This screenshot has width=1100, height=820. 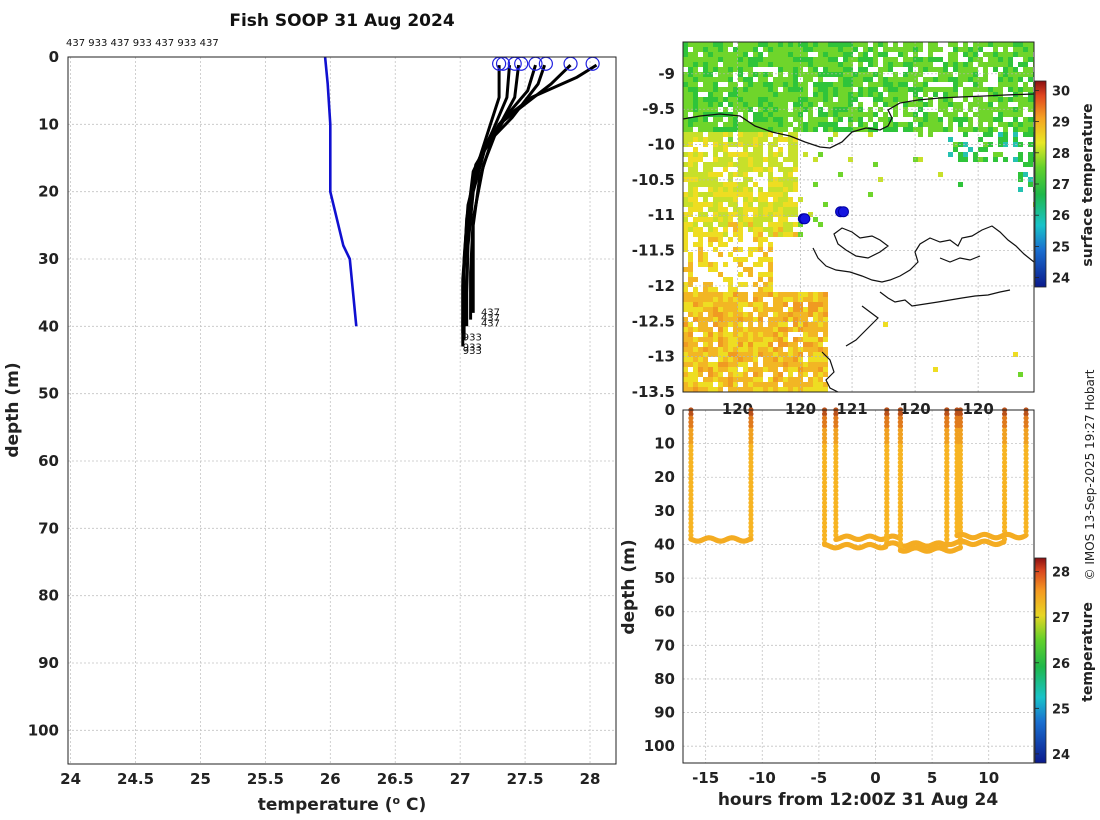 What do you see at coordinates (664, 578) in the screenshot?
I see `section-y-tick-label: 50` at bounding box center [664, 578].